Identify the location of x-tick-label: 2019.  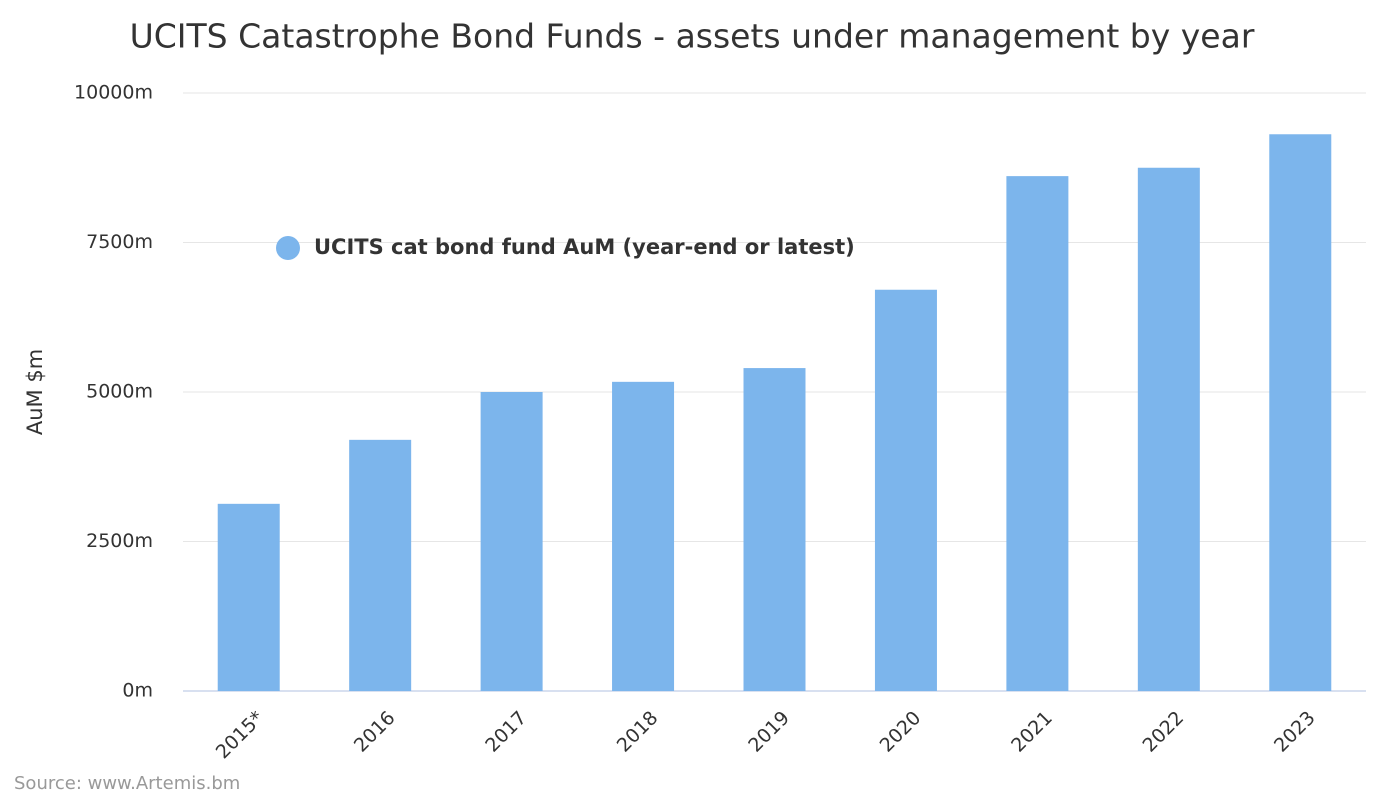
(769, 732).